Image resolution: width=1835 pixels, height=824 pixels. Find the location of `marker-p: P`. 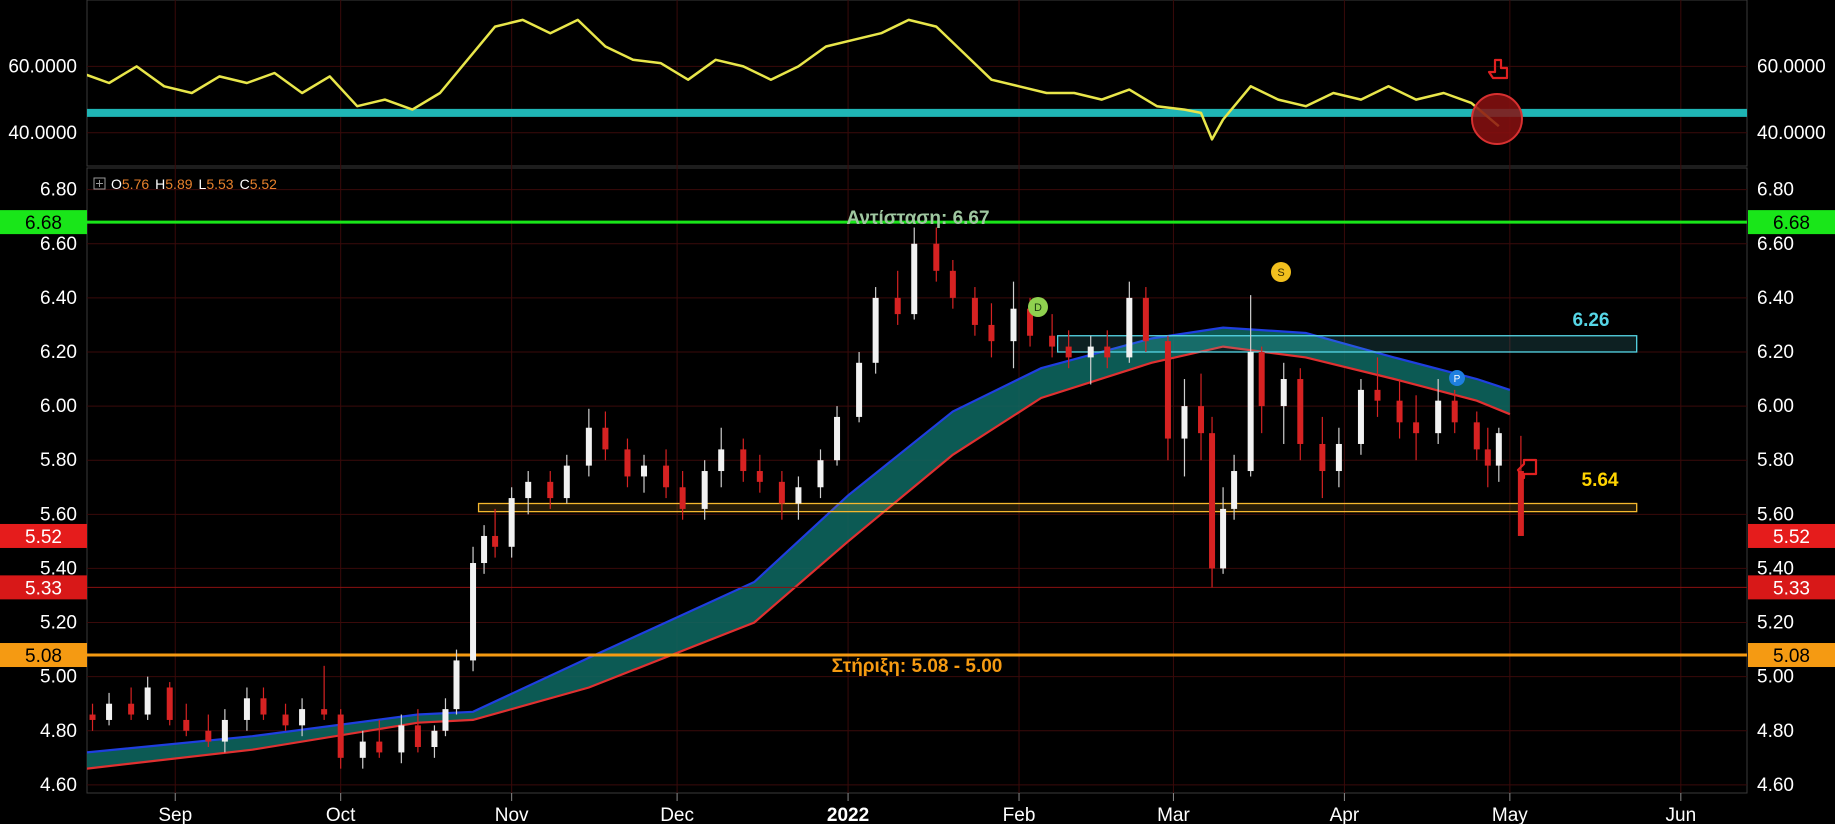

marker-p: P is located at coordinates (1457, 378).